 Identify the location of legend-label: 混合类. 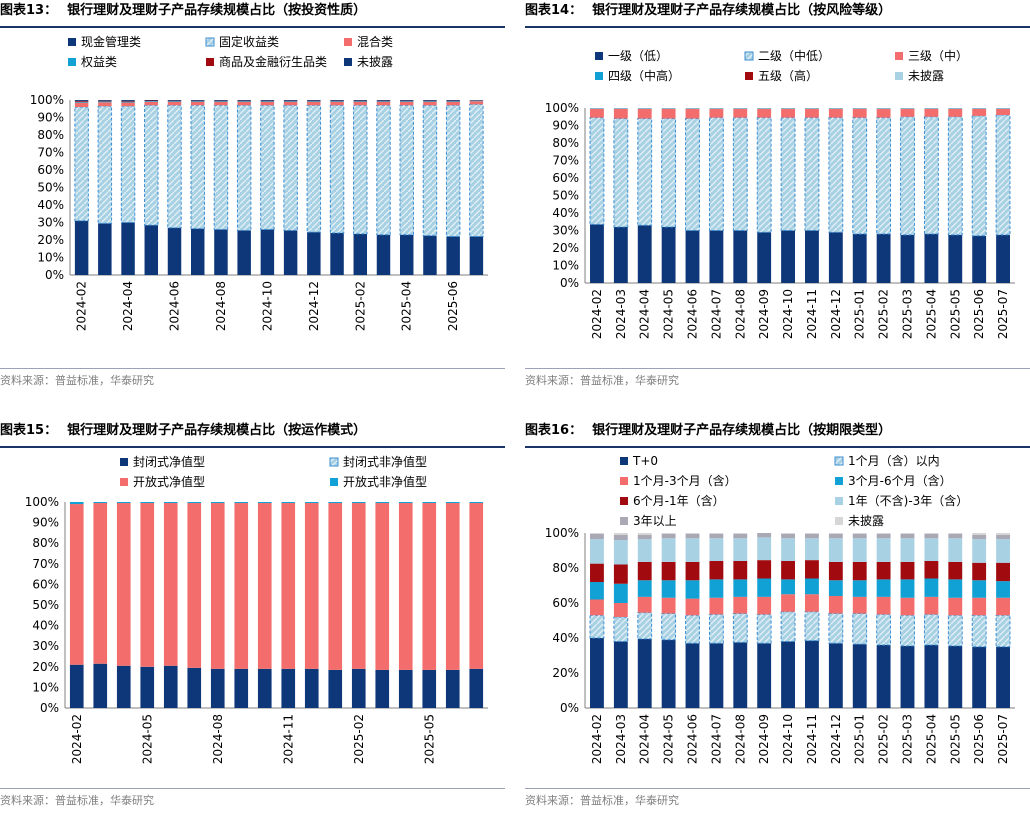
(375, 41).